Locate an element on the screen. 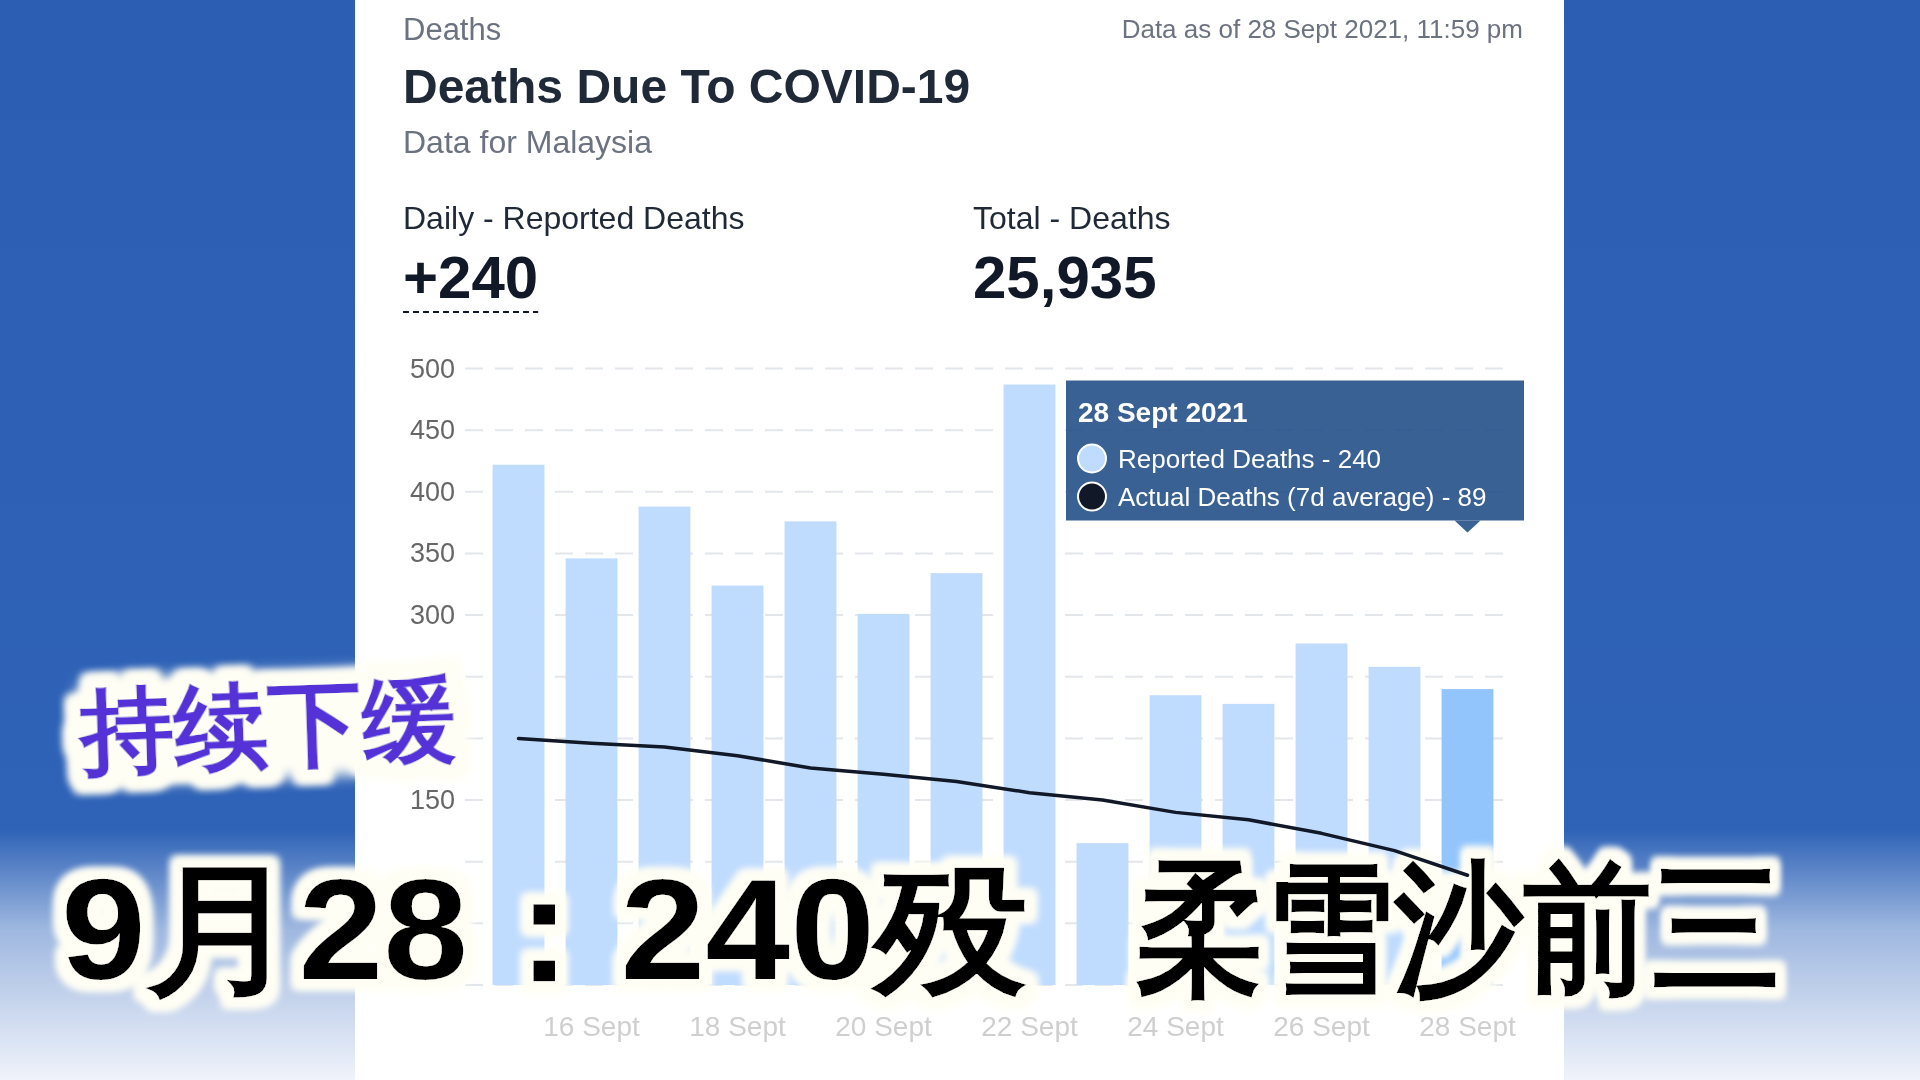 Image resolution: width=1920 pixels, height=1080 pixels. y-tick-label: 350 is located at coordinates (432, 553).